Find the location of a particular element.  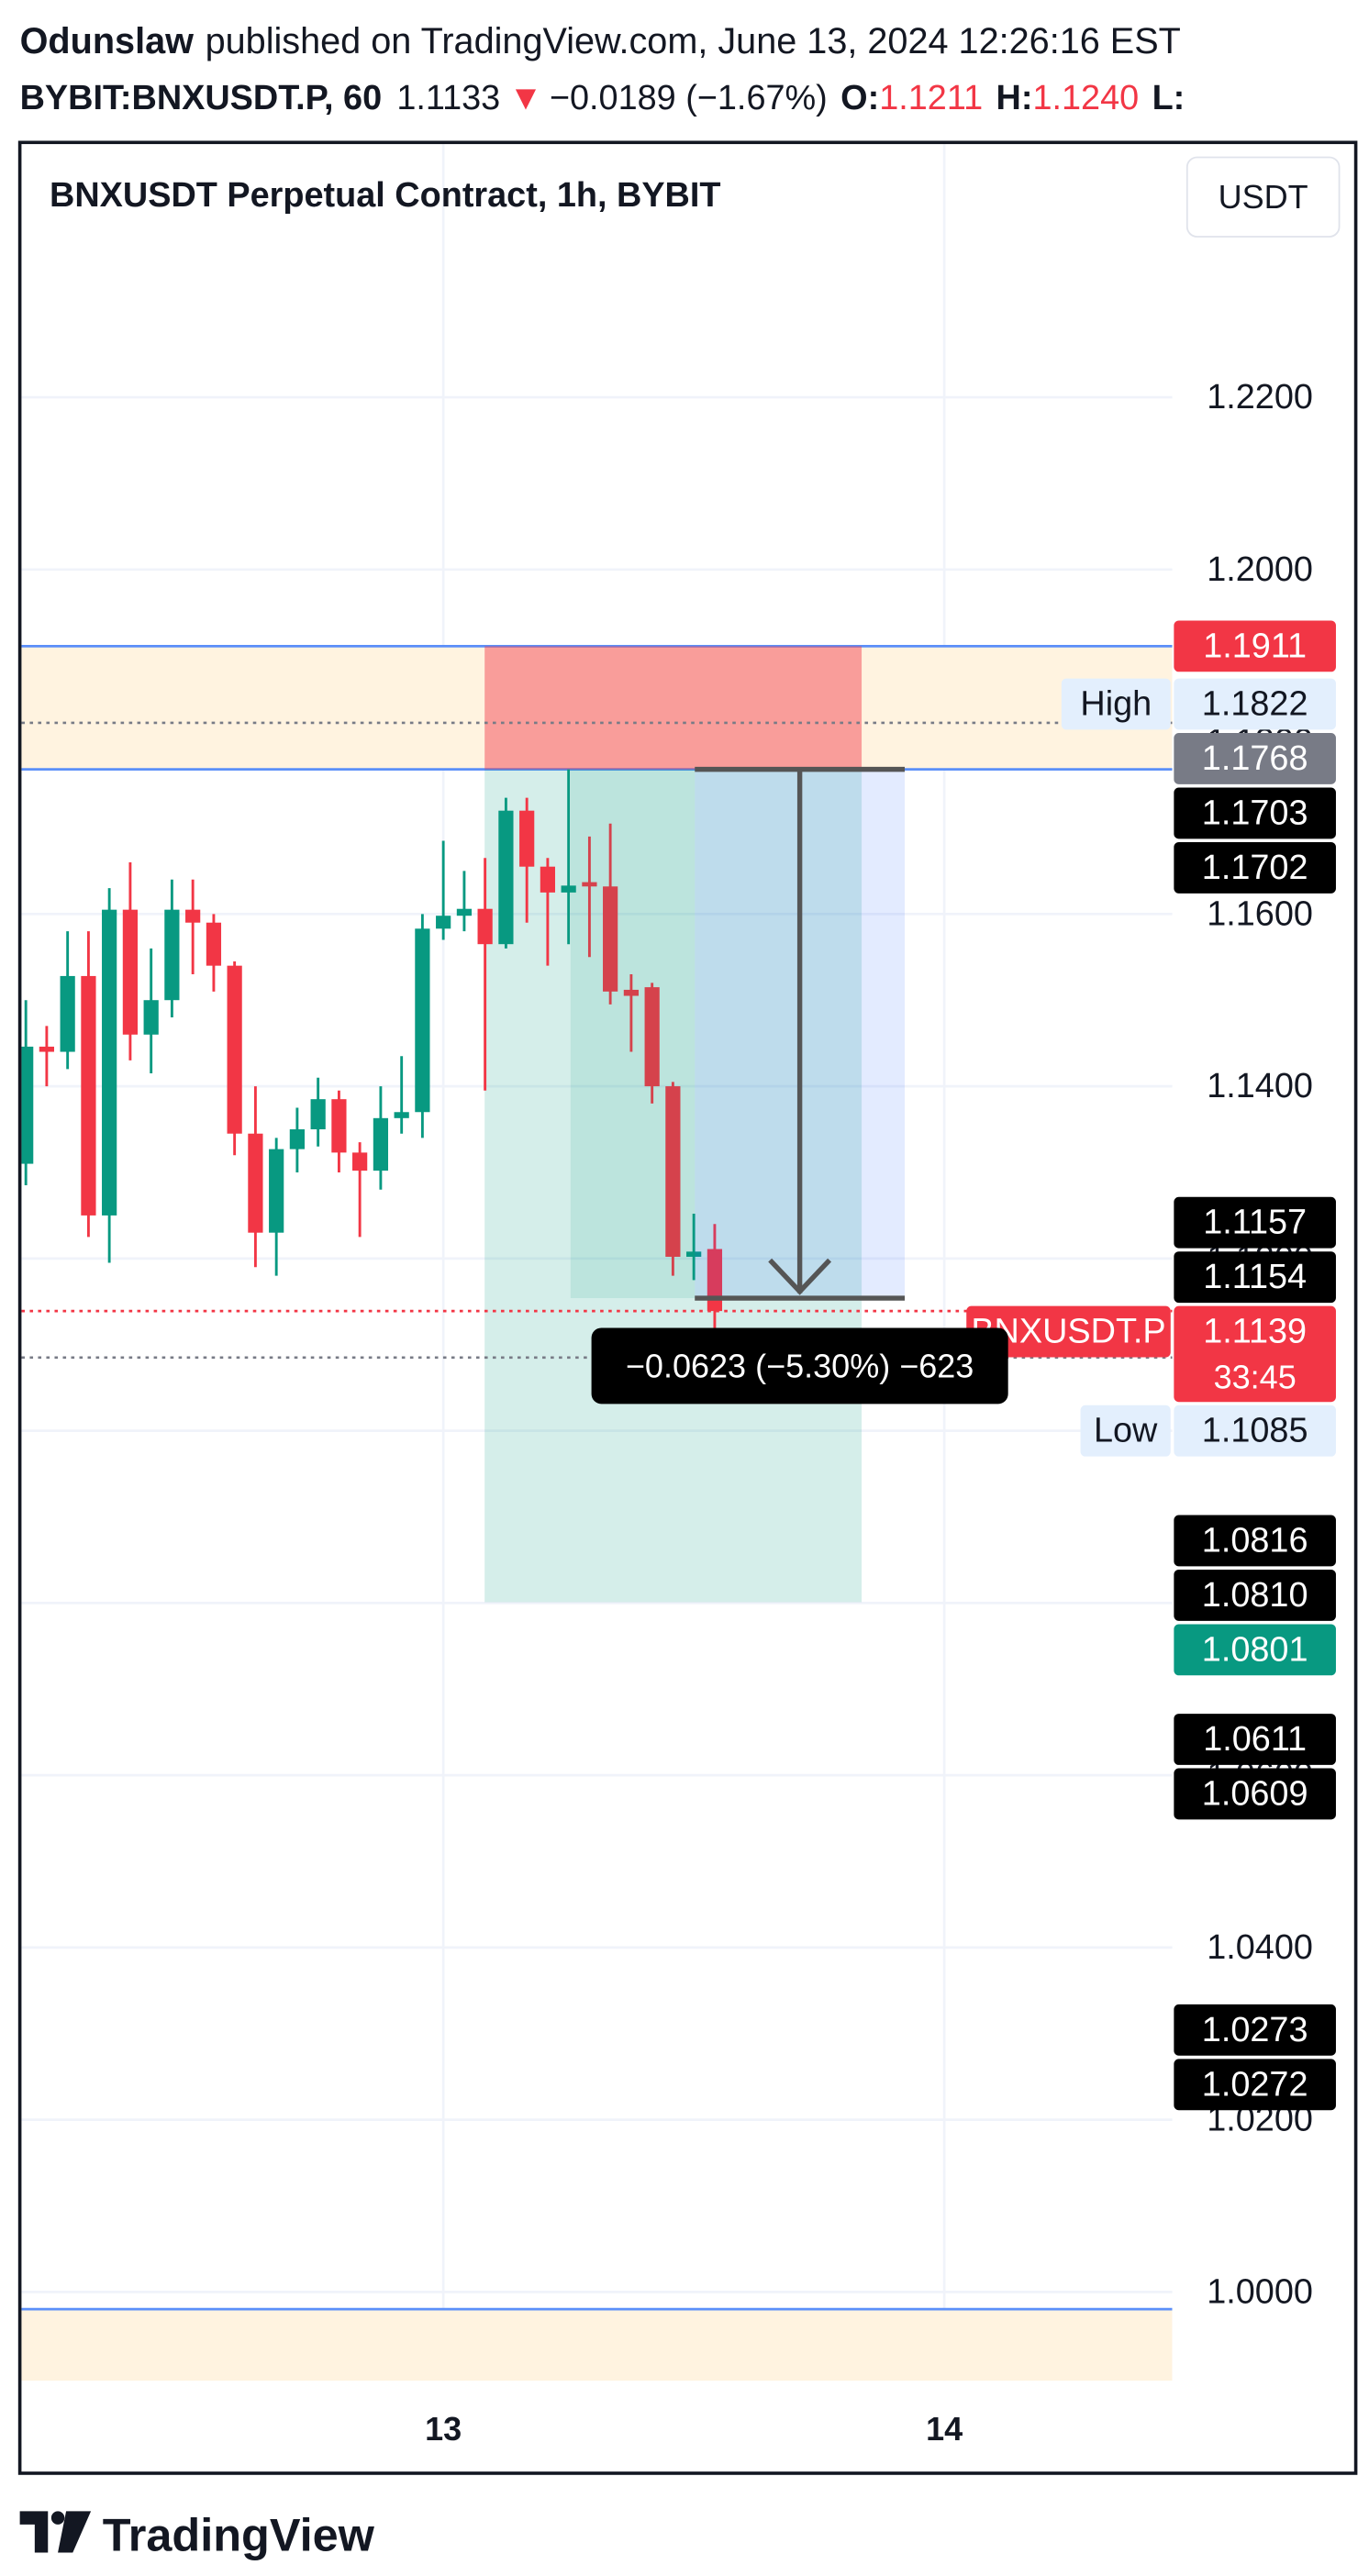

logo-mark is located at coordinates (55, 2532).